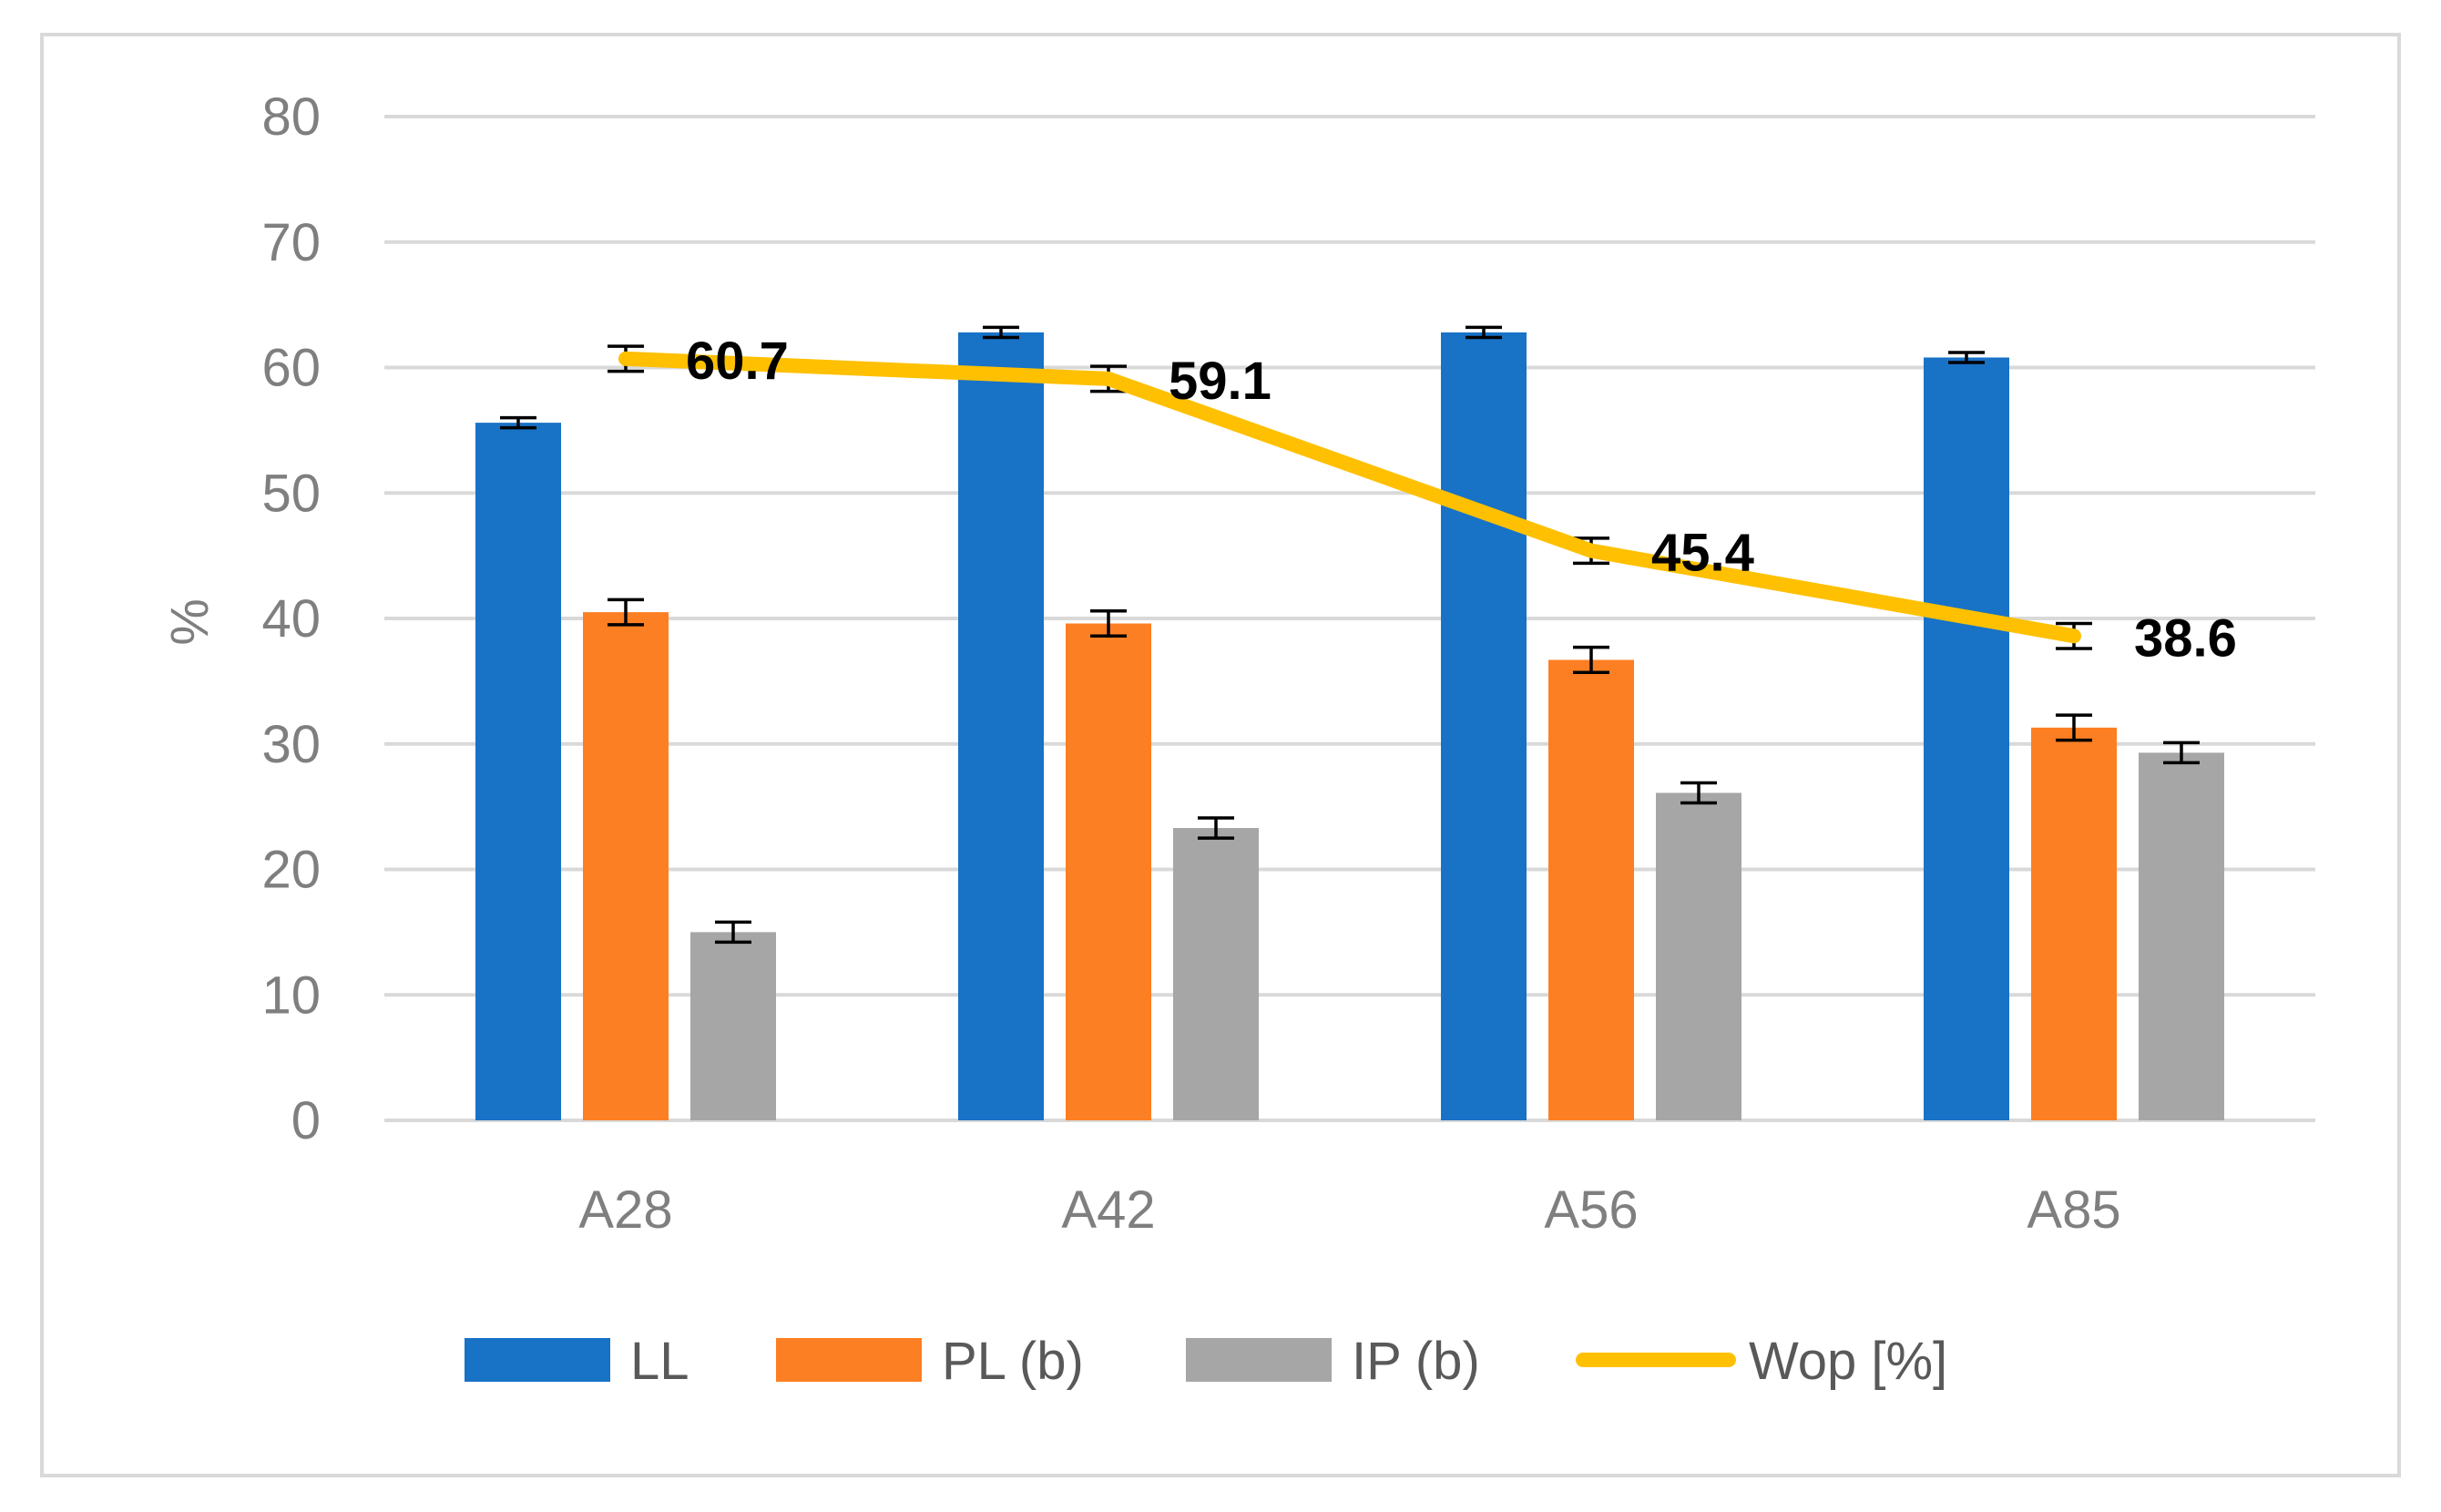 This screenshot has width=2441, height=1512. Describe the element at coordinates (1591, 1210) in the screenshot. I see `x-tick-label: A56` at that location.